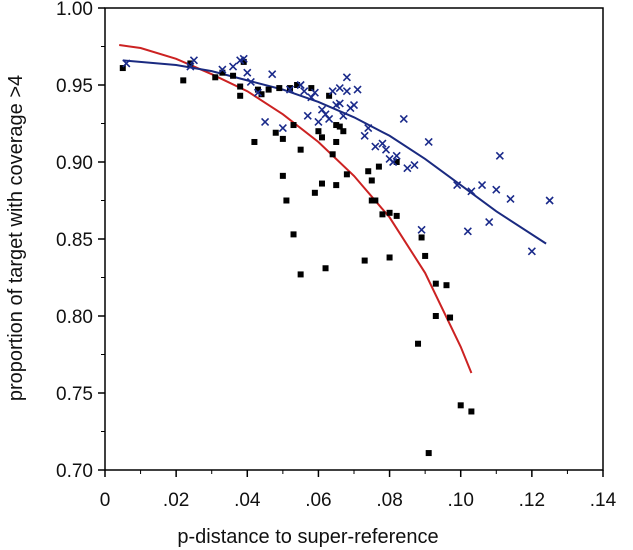 This screenshot has height=550, width=633. I want to click on x-tick-label: .14, so click(603, 500).